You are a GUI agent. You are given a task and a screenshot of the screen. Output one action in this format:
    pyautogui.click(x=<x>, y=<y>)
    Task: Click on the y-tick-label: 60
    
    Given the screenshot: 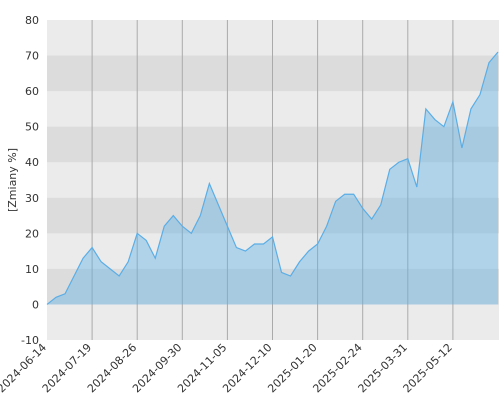 What is the action you would take?
    pyautogui.click(x=32, y=91)
    